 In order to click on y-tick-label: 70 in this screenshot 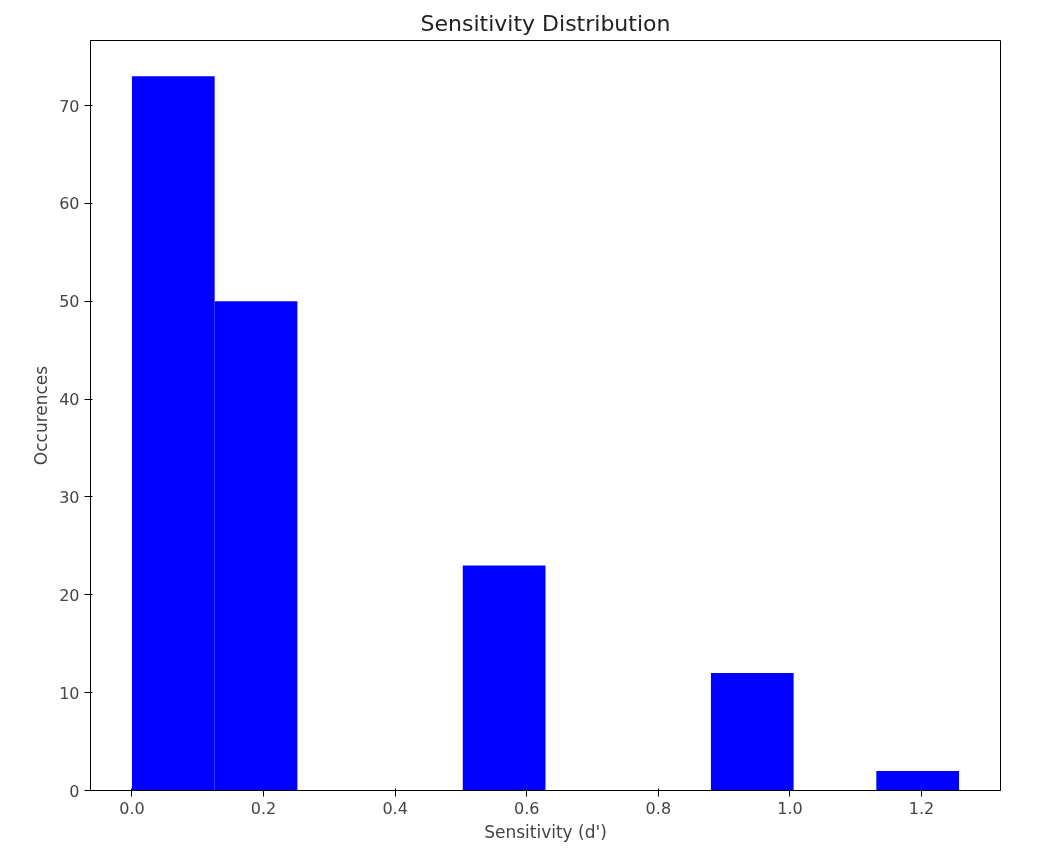, I will do `click(69, 106)`.